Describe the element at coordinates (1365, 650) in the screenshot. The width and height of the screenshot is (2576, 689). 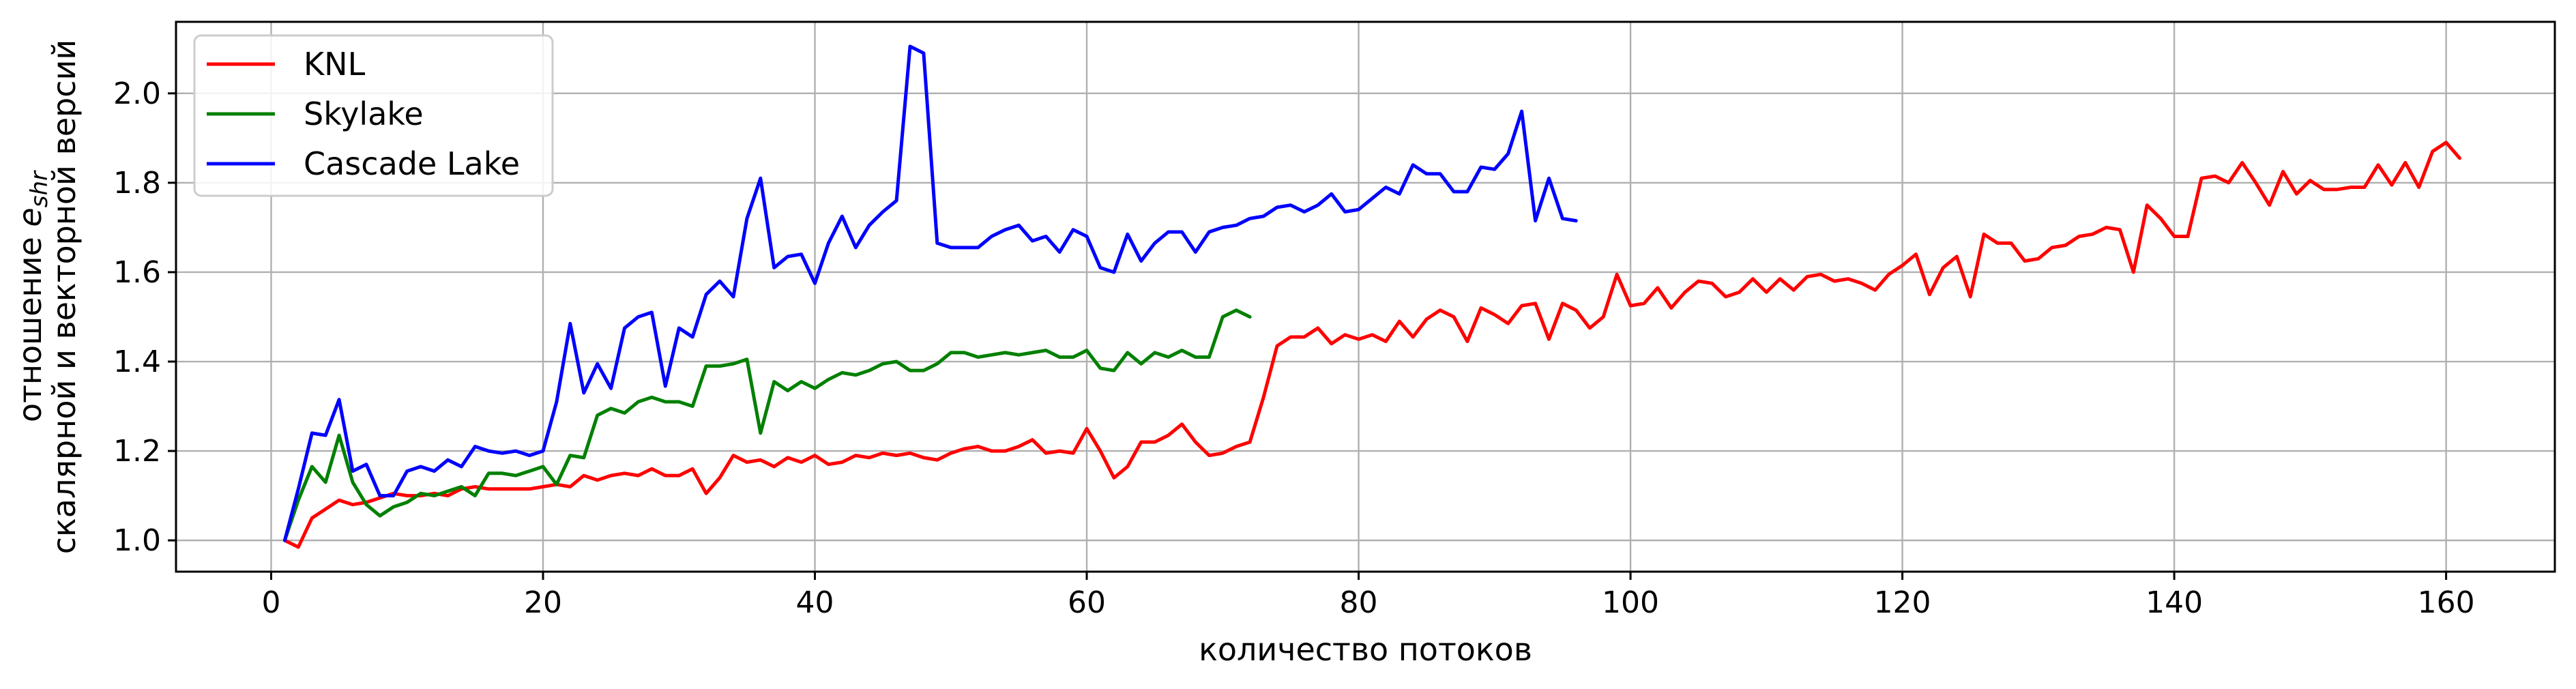
I see `x-axis-title: количество потоков` at that location.